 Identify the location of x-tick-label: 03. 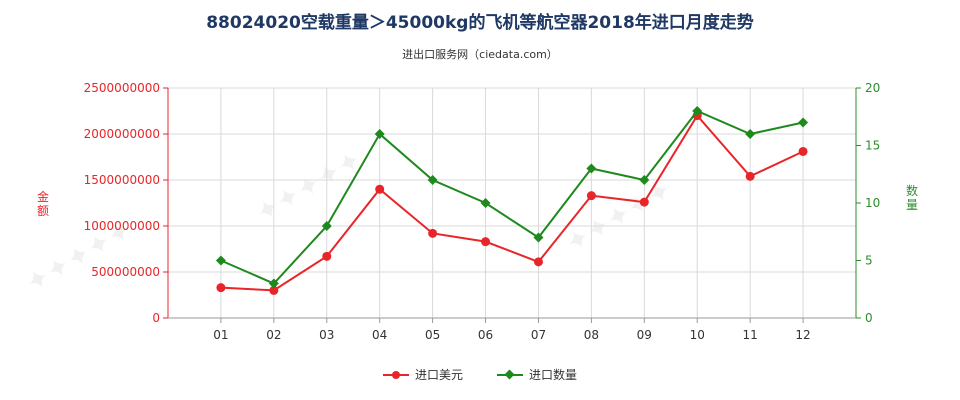
(326, 335).